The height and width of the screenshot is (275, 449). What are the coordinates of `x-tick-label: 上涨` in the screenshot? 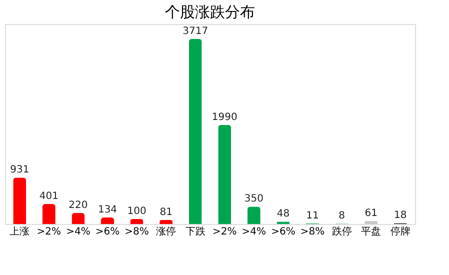 It's located at (20, 232).